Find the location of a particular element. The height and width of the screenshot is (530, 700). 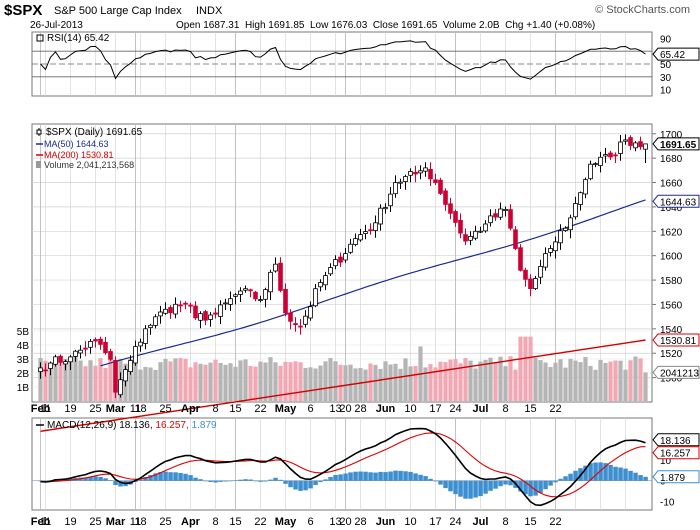

ma200-value-tag: 1530.81 is located at coordinates (676, 340).